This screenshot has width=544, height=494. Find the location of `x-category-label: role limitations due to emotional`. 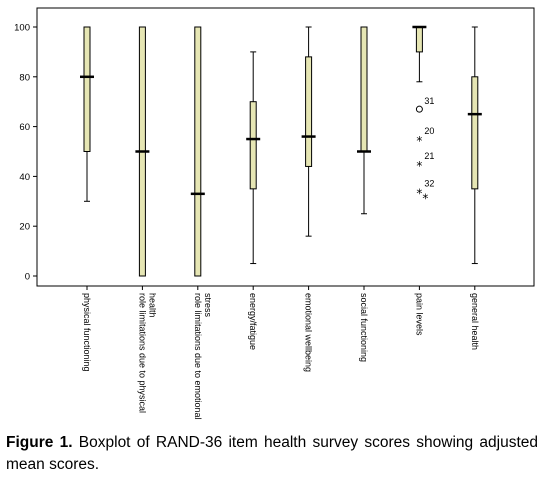

x-category-label: role limitations due to emotional is located at coordinates (198, 356).